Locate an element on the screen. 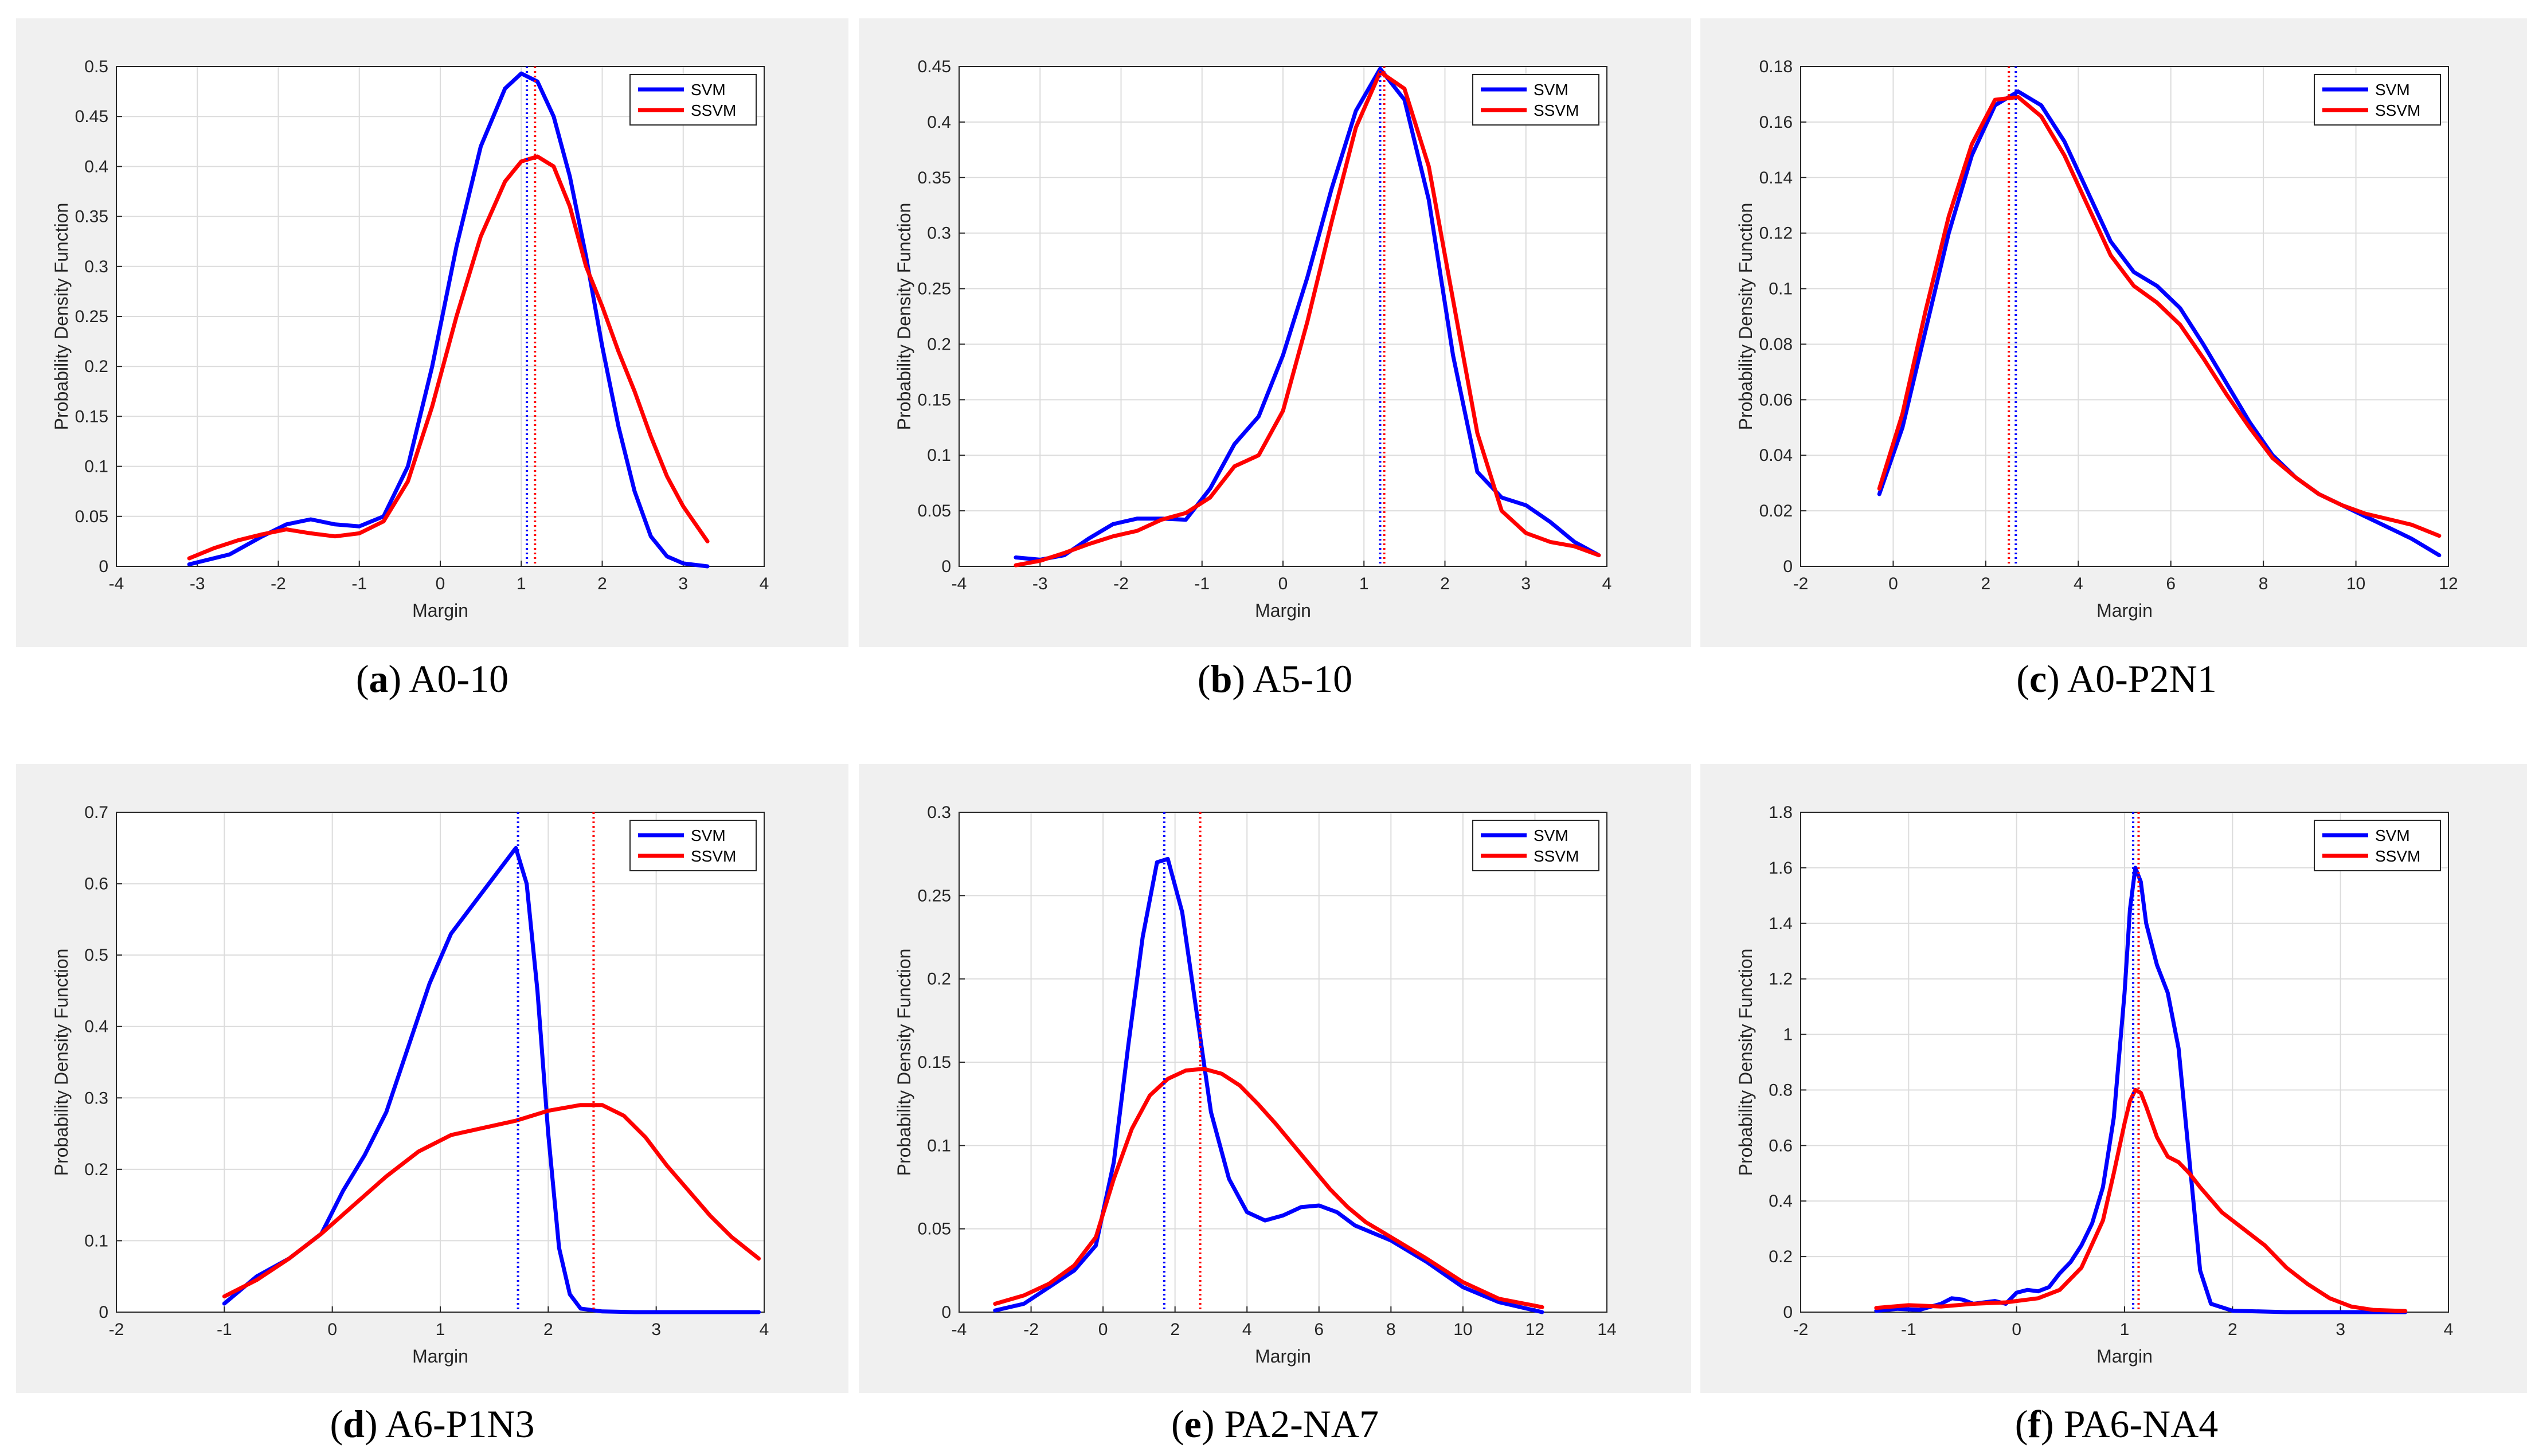 The width and height of the screenshot is (2527, 1456). caption-name: A6-P1N3 is located at coordinates (460, 1424).